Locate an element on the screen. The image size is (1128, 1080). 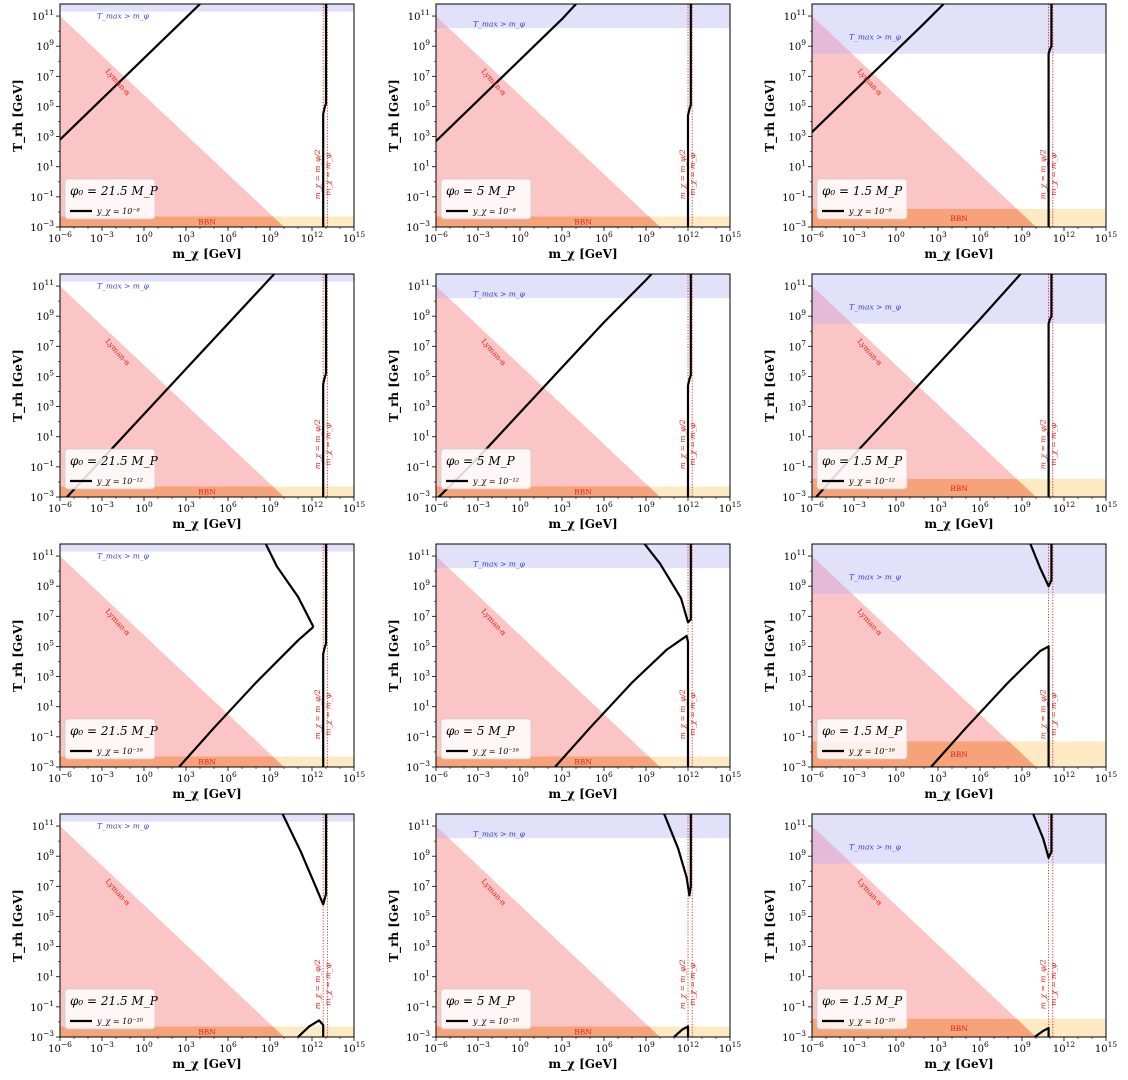
legend: φ₀ = 5 M_P y_χ = 10⁻¹² is located at coordinates (486, 469).